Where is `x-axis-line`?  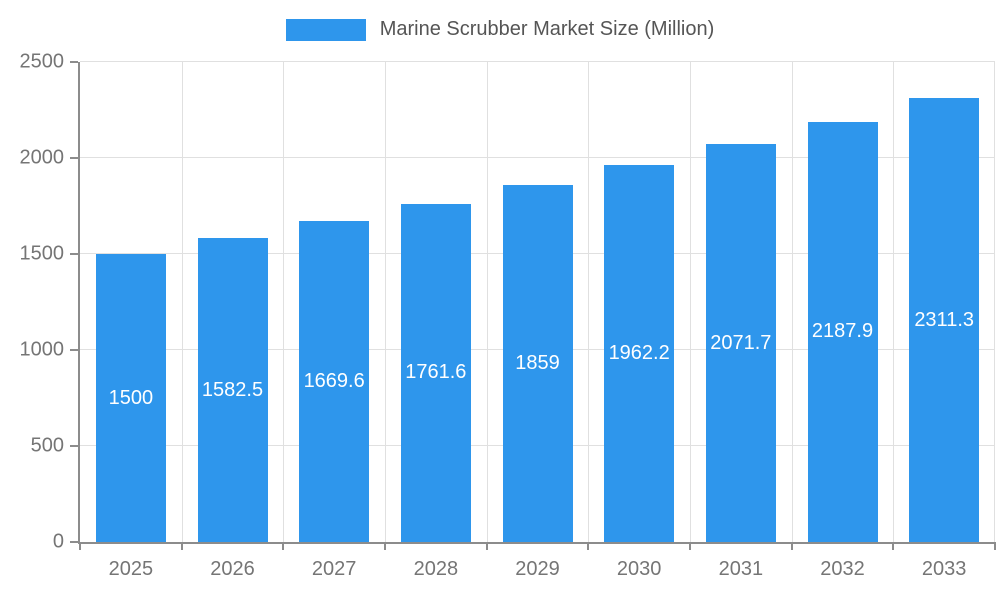 x-axis-line is located at coordinates (536, 543).